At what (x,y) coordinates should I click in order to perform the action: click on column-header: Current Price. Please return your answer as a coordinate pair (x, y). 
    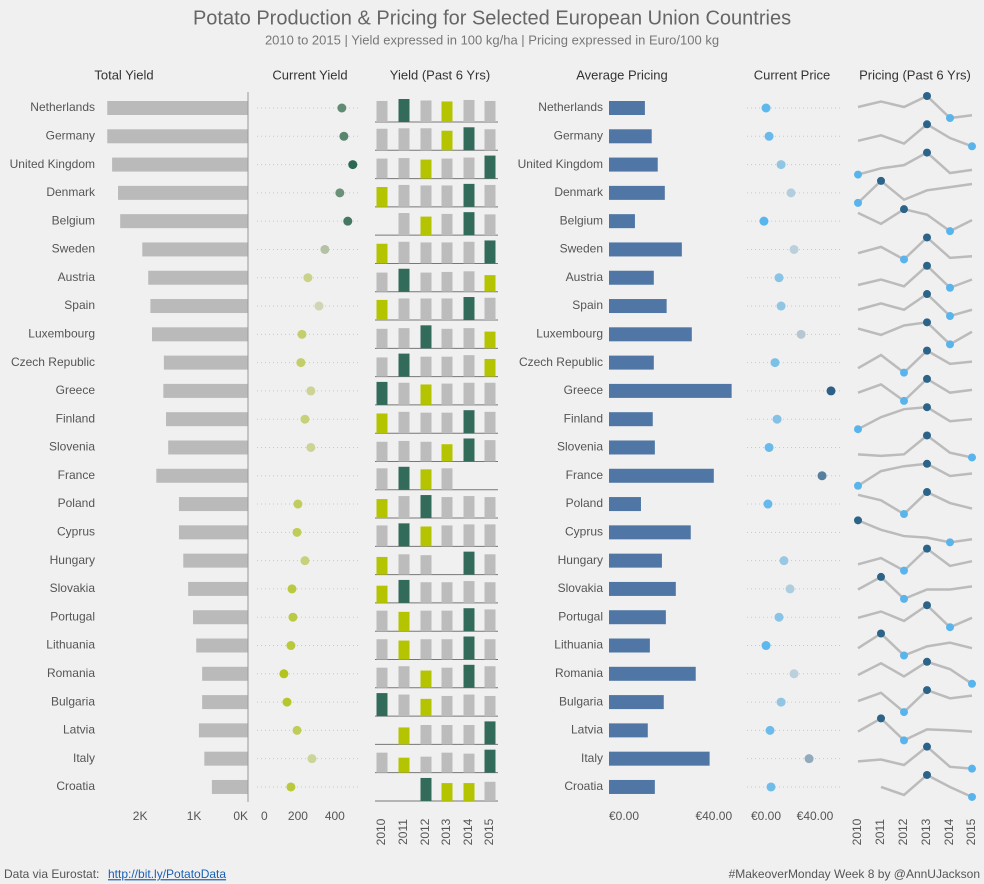
    Looking at the image, I should click on (792, 74).